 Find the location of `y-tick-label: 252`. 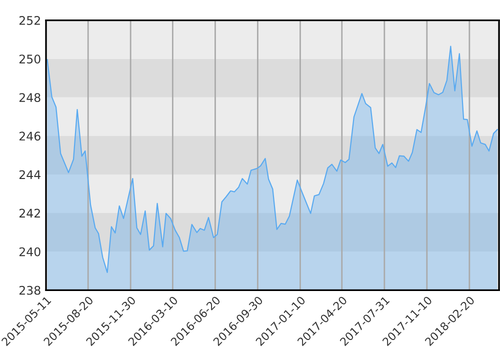

y-tick-label: 252 is located at coordinates (29, 20).